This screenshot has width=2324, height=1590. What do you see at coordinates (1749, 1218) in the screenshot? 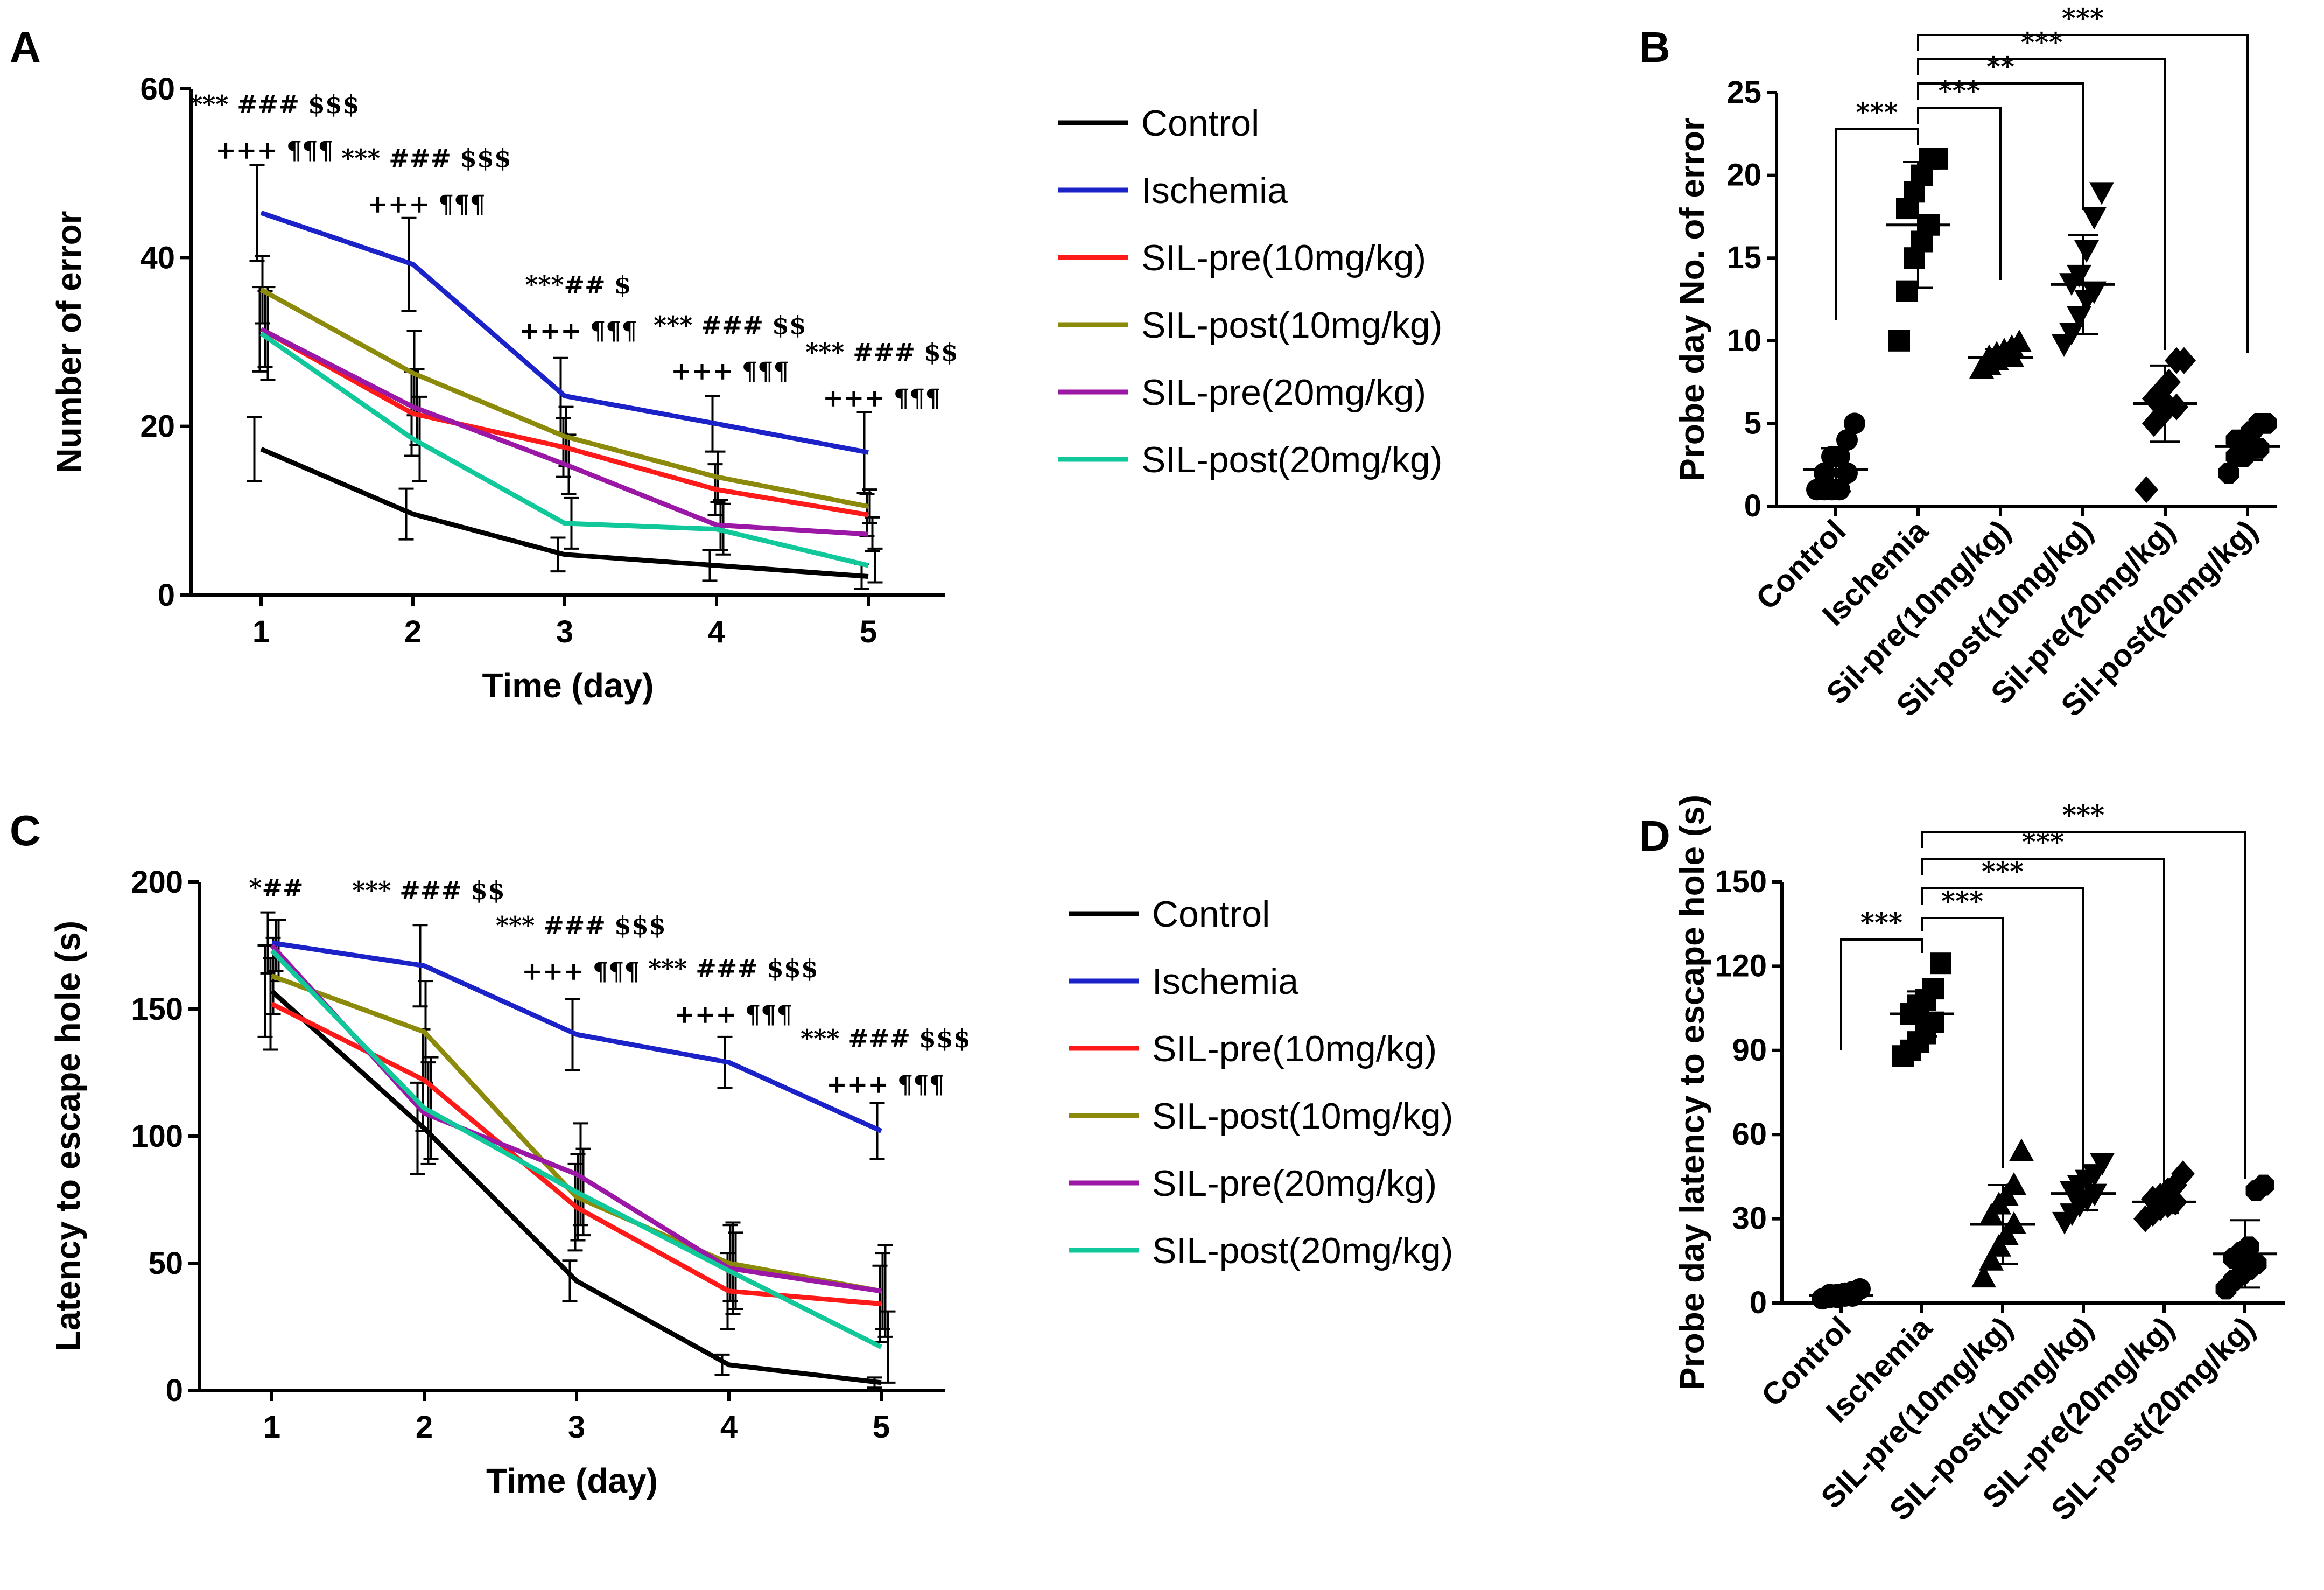
I see `y-tick-label: 30` at bounding box center [1749, 1218].